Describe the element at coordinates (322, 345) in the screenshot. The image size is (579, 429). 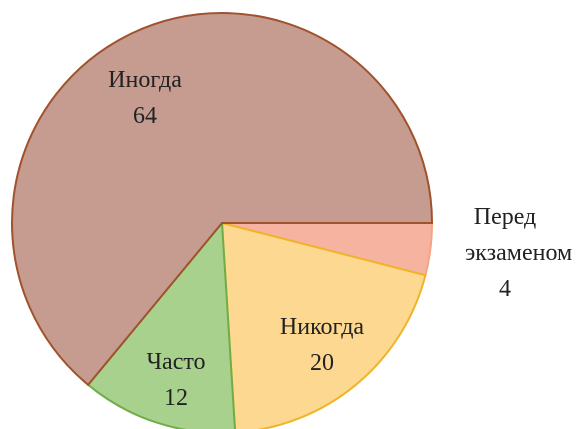
I see `slice-label: Никогда 20` at that location.